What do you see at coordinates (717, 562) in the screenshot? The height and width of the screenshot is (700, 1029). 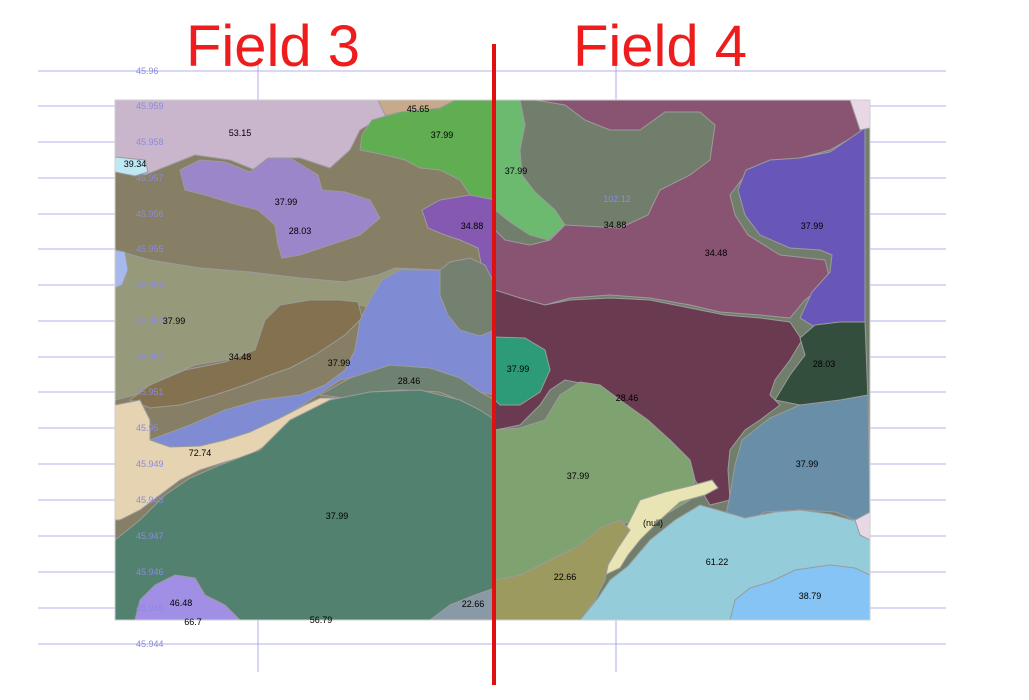 I see `zone-label: 61.22` at bounding box center [717, 562].